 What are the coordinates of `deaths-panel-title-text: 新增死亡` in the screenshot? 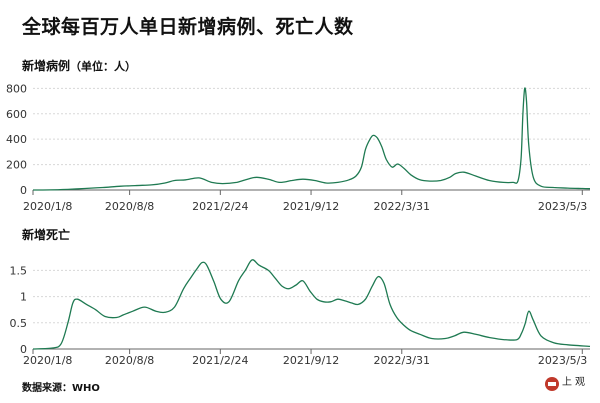 It's located at (46, 235).